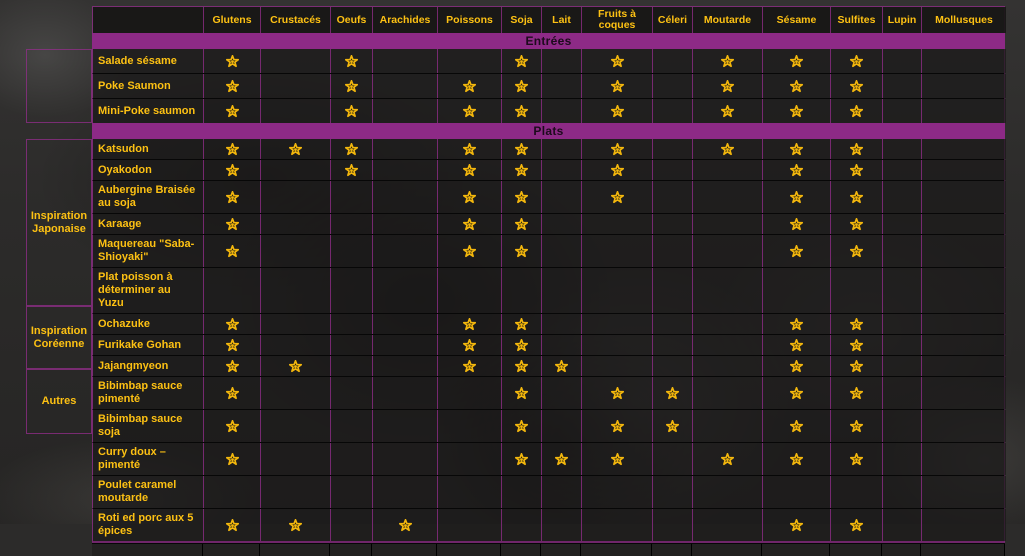 Image resolution: width=1025 pixels, height=556 pixels. I want to click on column-header-label: Lupin, so click(902, 19).